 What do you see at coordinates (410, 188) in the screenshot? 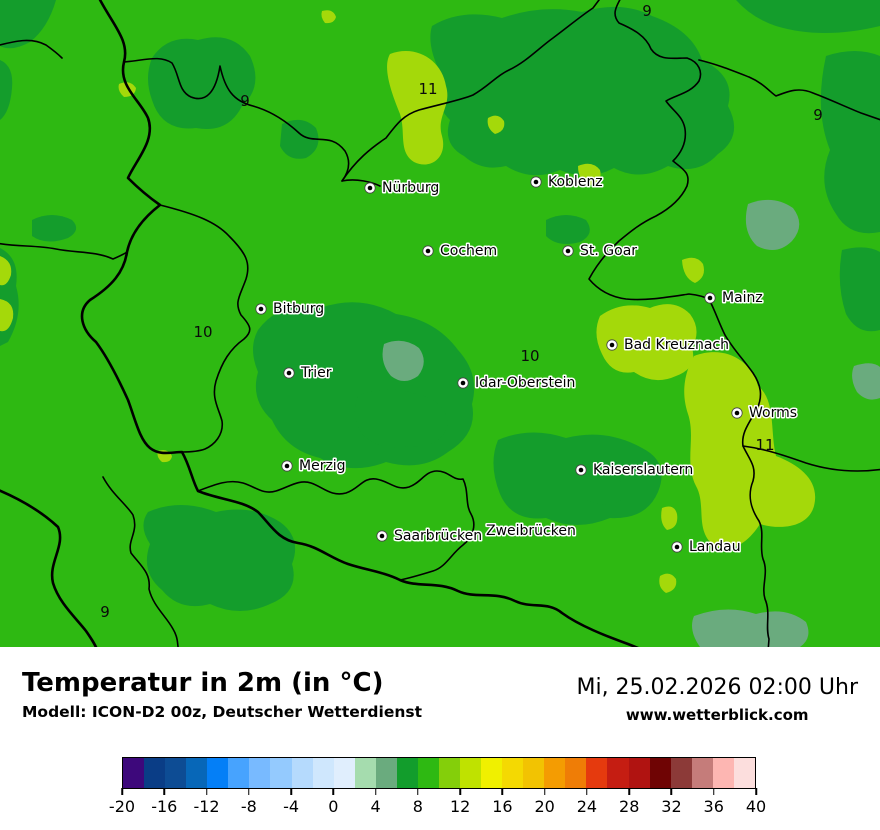
I see `city-label: Nürburg` at bounding box center [410, 188].